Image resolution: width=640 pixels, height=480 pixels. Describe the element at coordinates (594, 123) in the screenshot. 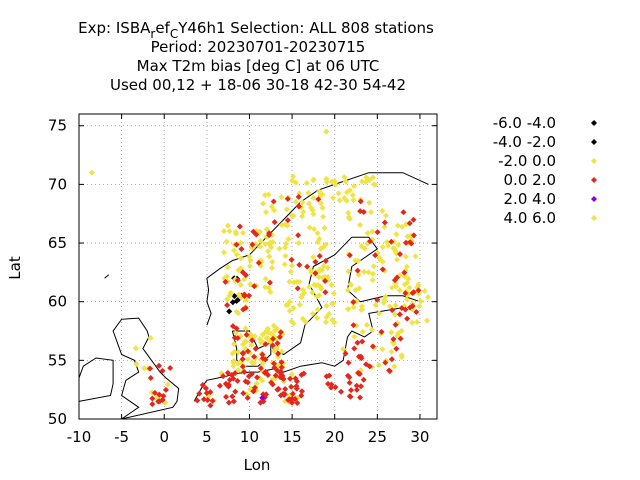

I see `legend-marker` at that location.